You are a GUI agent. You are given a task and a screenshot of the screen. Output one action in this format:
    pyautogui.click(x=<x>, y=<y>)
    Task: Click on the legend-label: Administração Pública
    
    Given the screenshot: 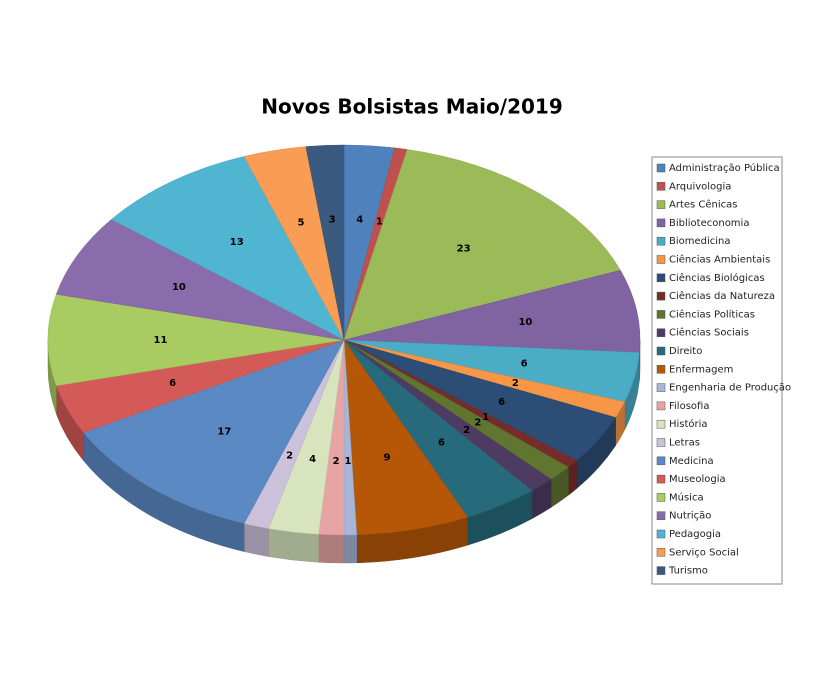 What is the action you would take?
    pyautogui.click(x=724, y=168)
    